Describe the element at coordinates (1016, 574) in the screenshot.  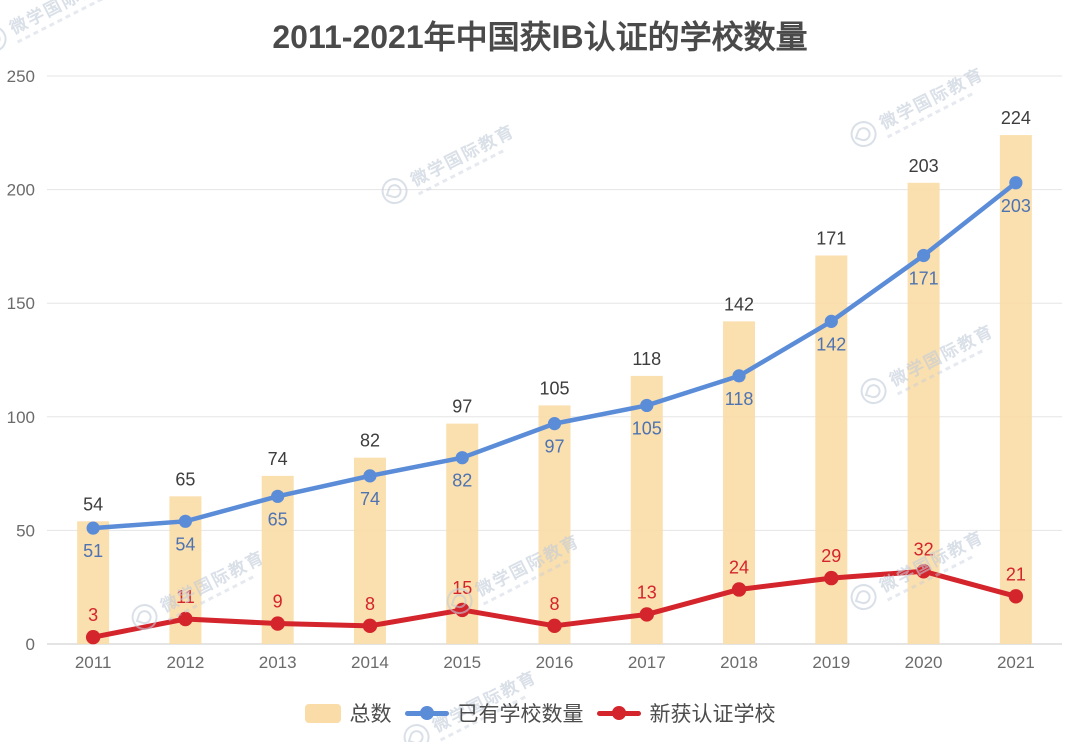
I see `new-value-label: 21` at that location.